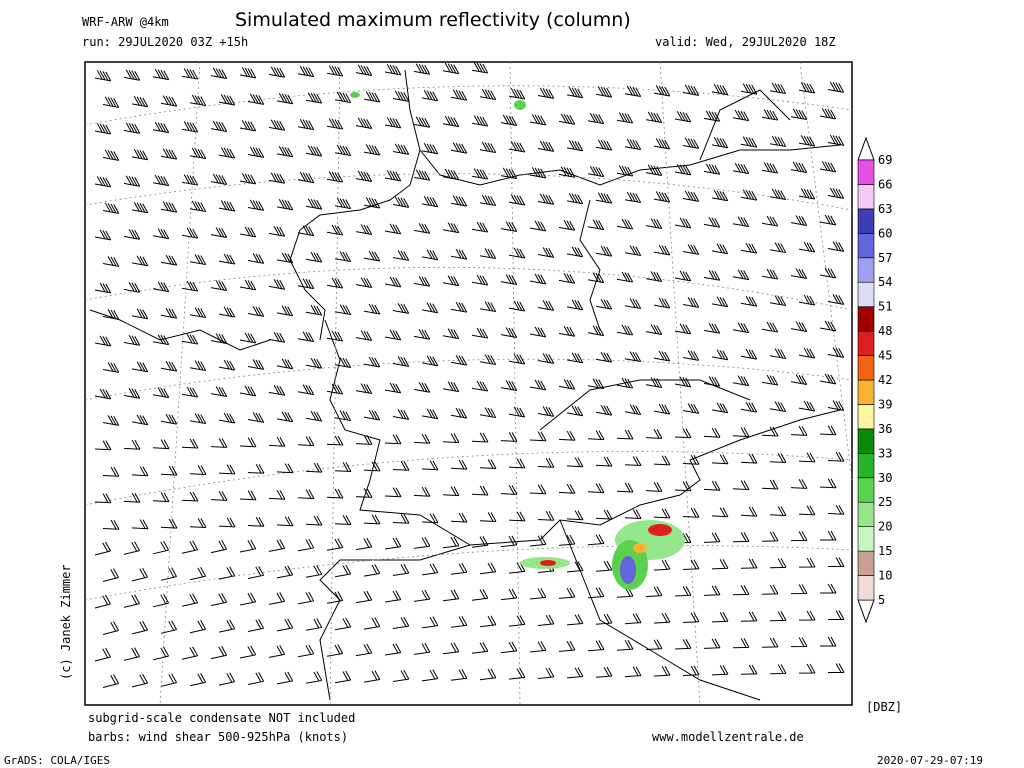  I want to click on valid-label: valid: Wed, 29JUL2020 18Z, so click(745, 42).